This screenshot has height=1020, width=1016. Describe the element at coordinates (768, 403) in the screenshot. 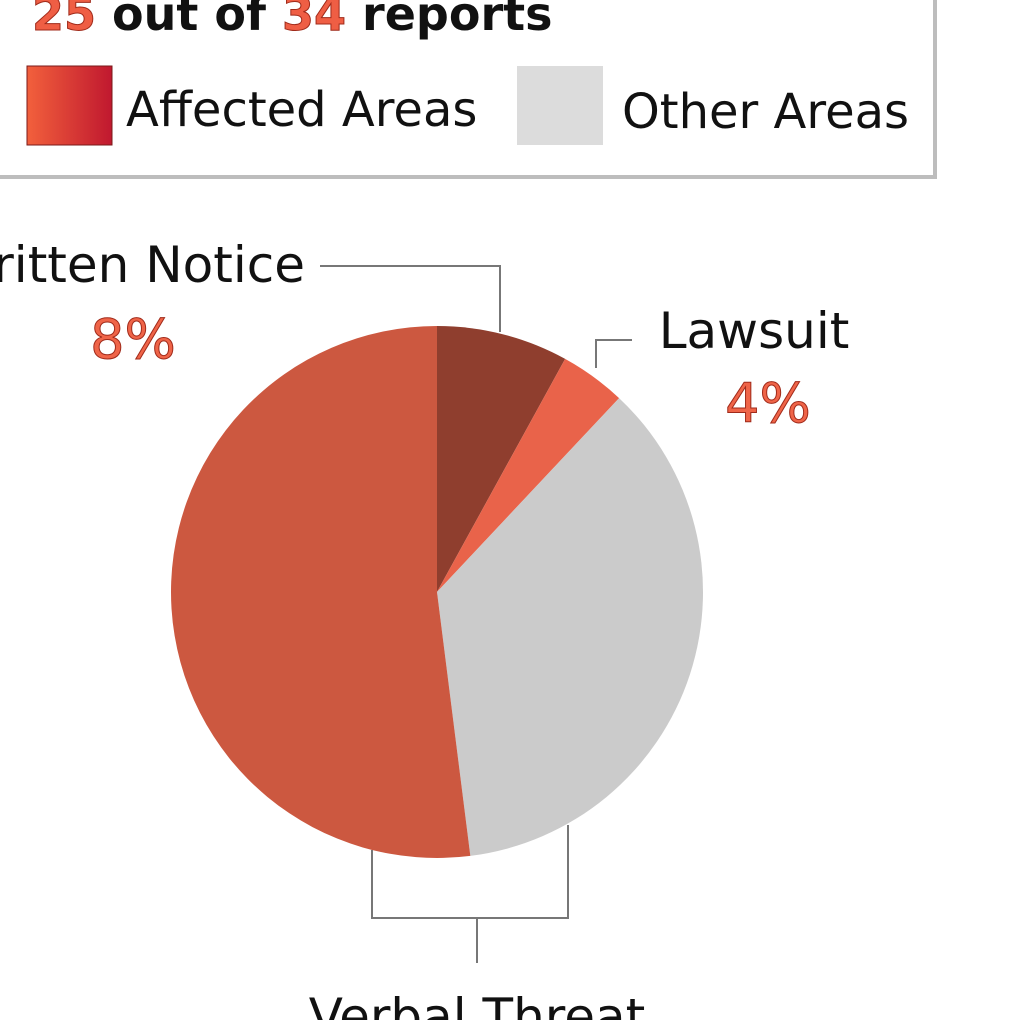

I see `value-label: 4%` at that location.